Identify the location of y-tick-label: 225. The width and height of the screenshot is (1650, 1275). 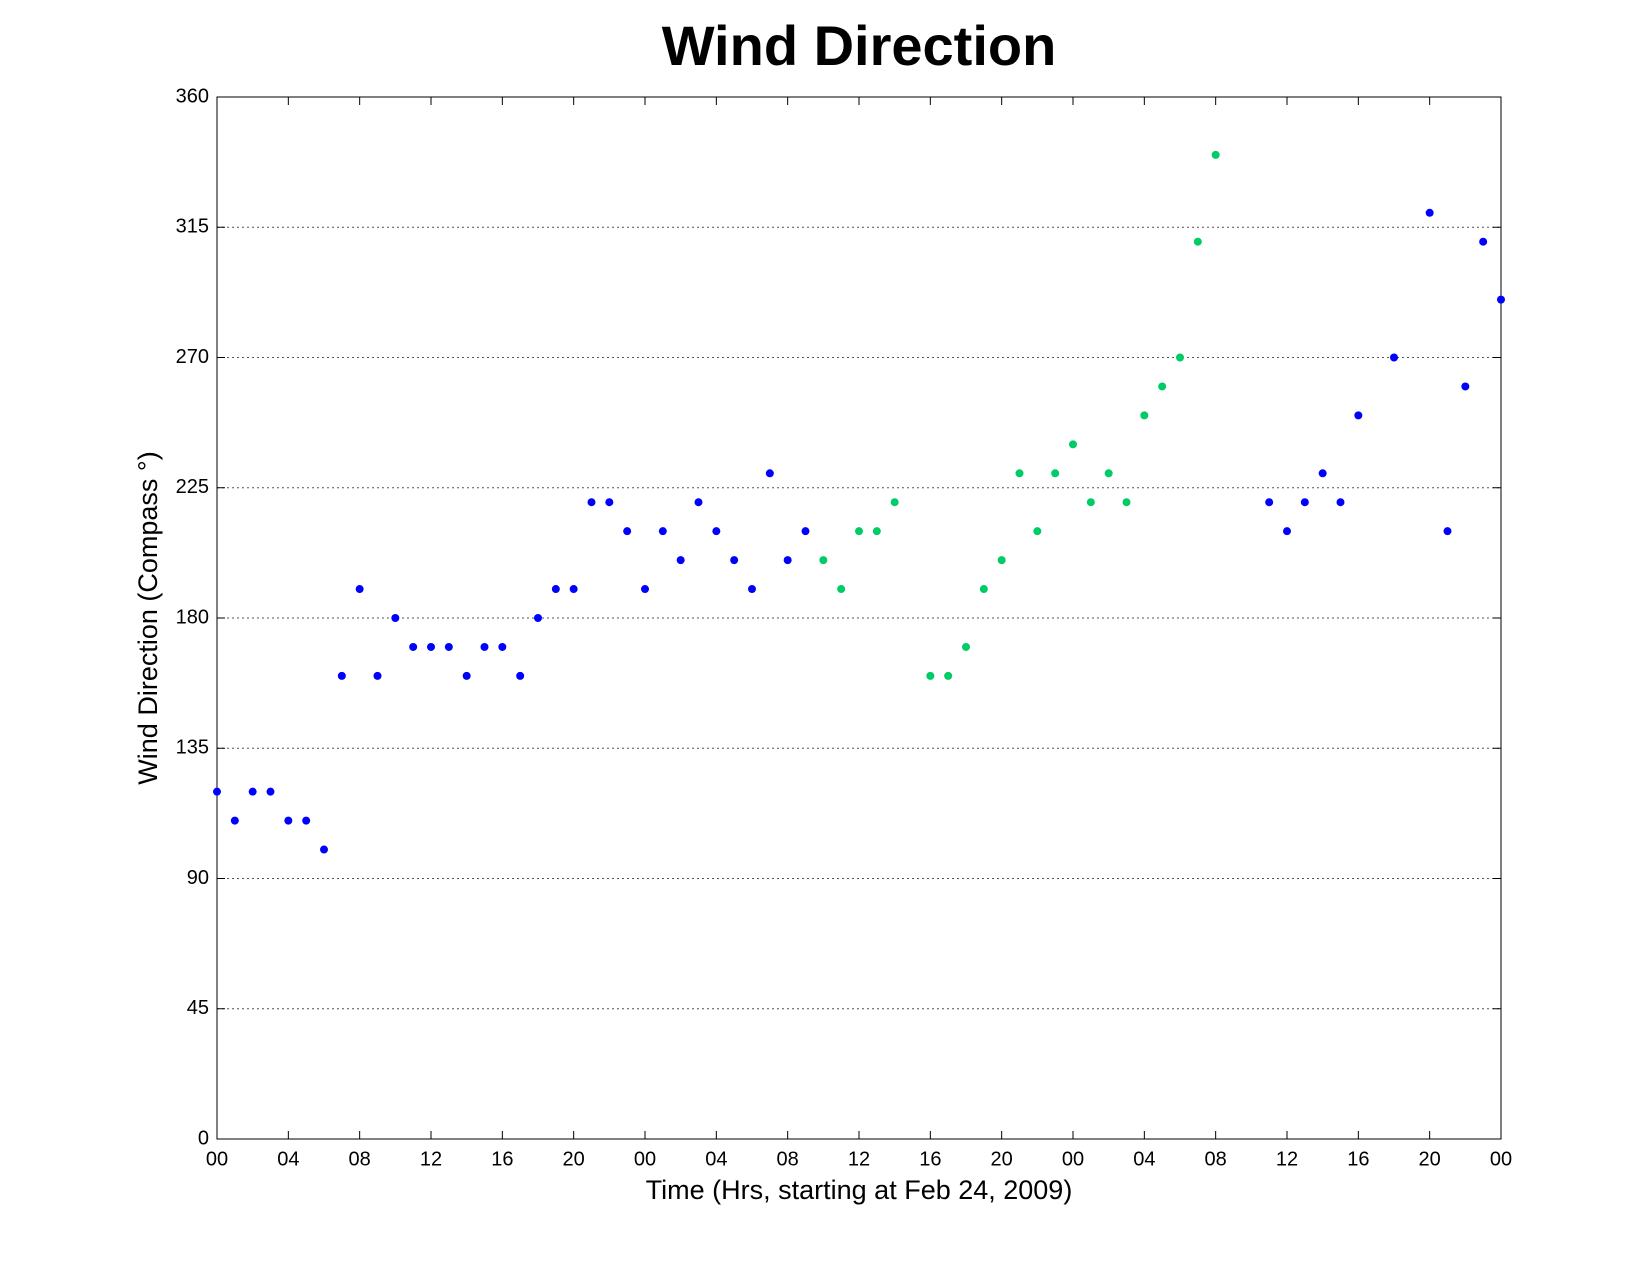
(192, 487).